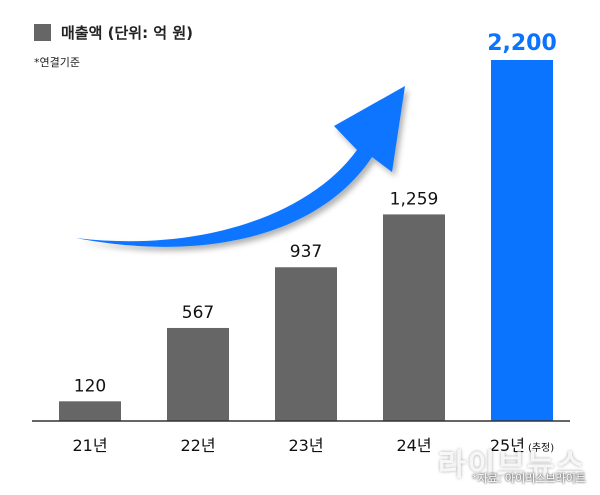  I want to click on value-label-3: 1,259, so click(414, 199).